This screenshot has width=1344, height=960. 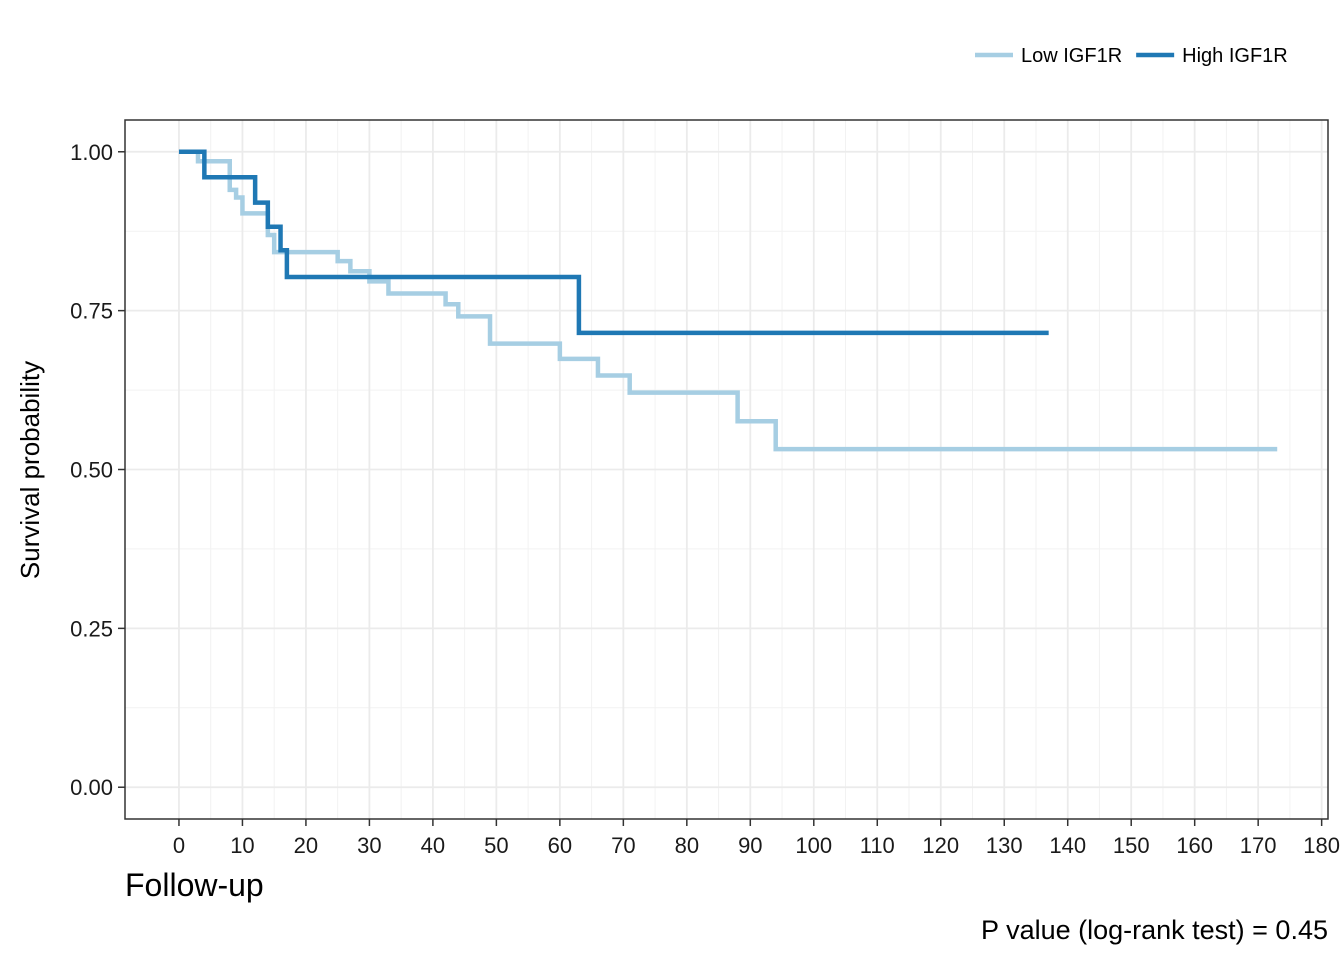 I want to click on pvalue-annotation: P value (log-rank test) = 0.45, so click(x=1154, y=930).